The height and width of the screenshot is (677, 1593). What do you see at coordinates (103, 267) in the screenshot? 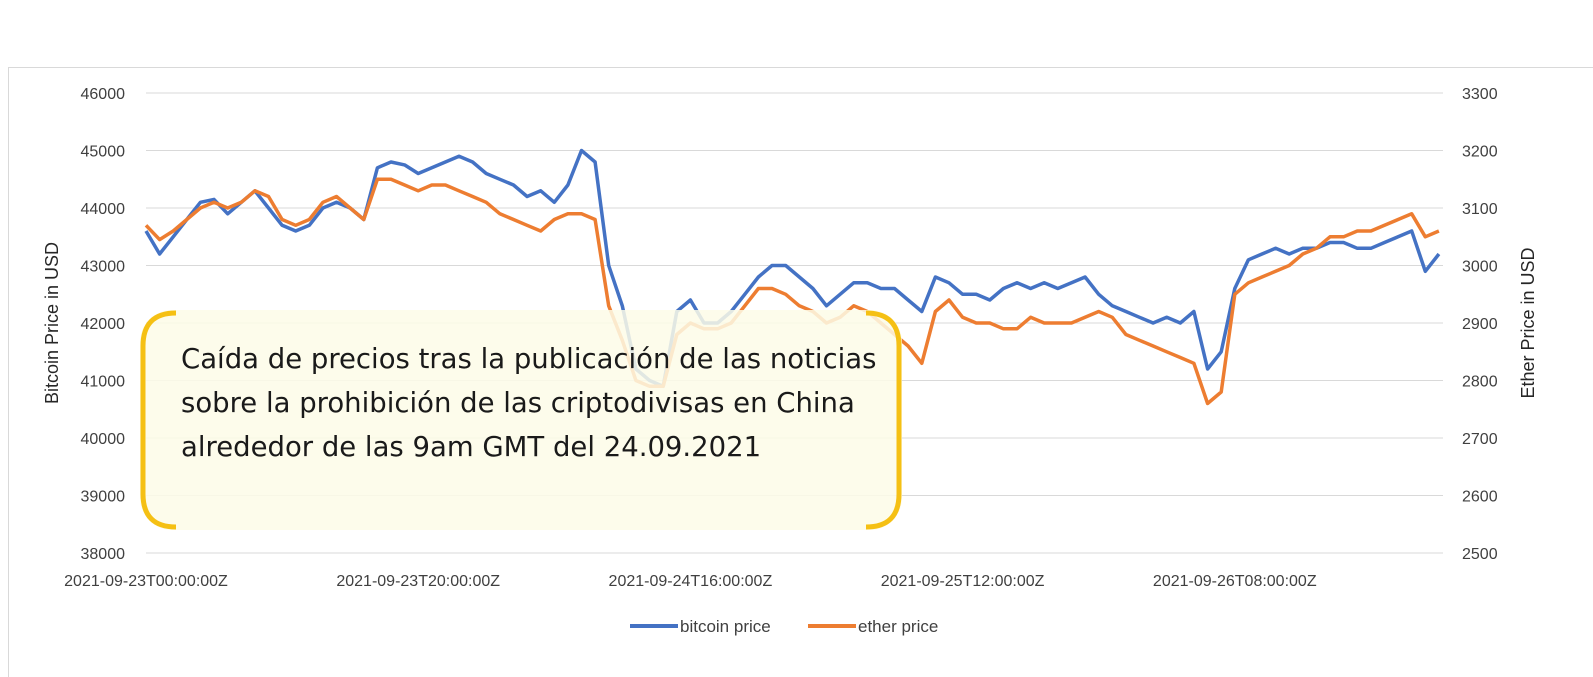
I see `left-tick-label: 43000` at bounding box center [103, 267].